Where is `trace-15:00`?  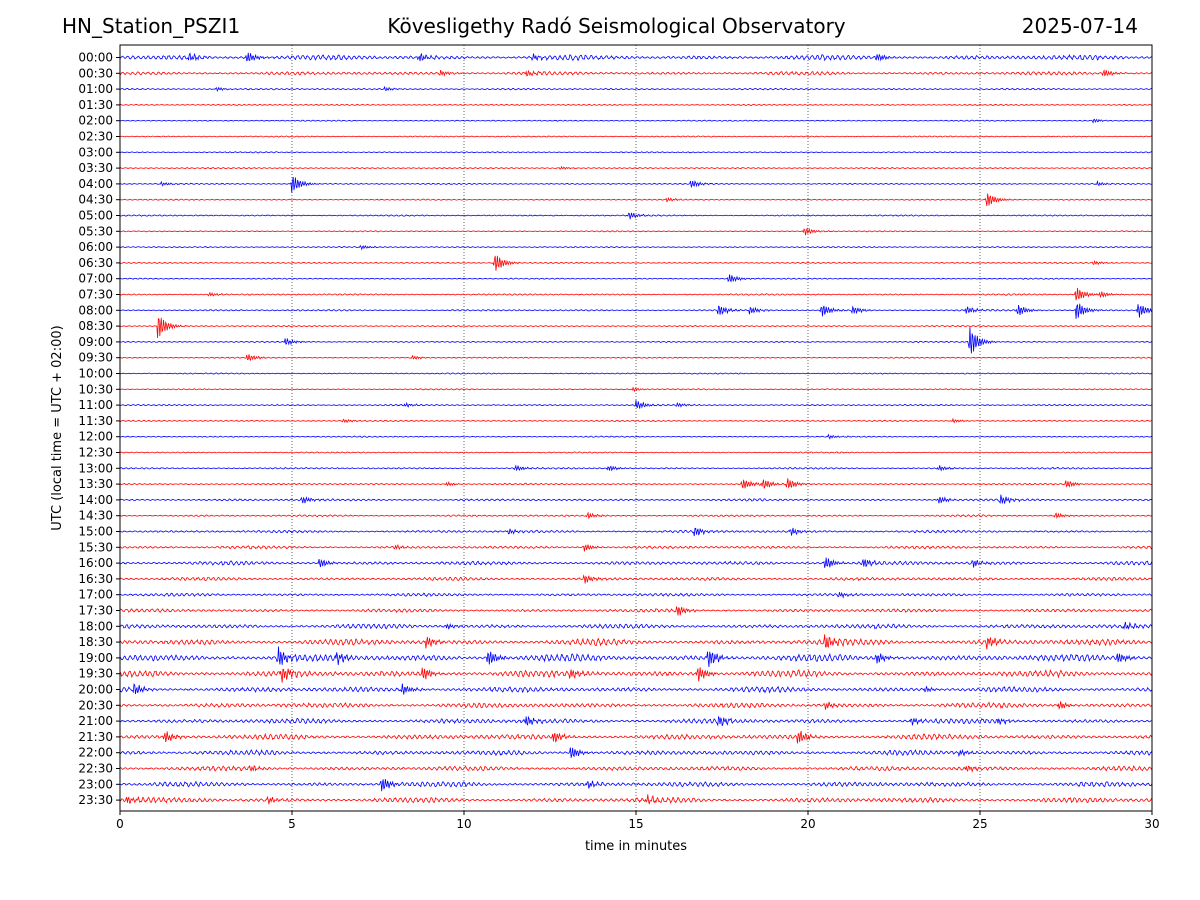
trace-15:00 is located at coordinates (636, 532).